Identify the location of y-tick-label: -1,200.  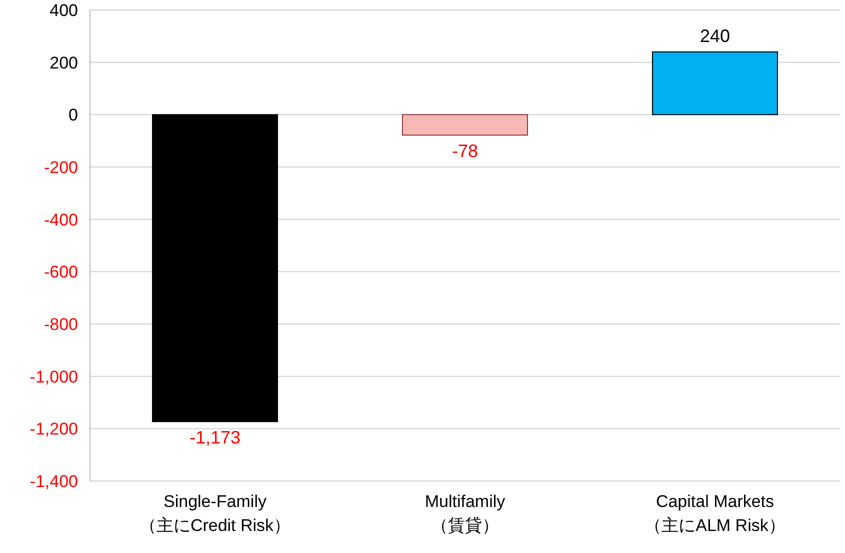
(54, 429).